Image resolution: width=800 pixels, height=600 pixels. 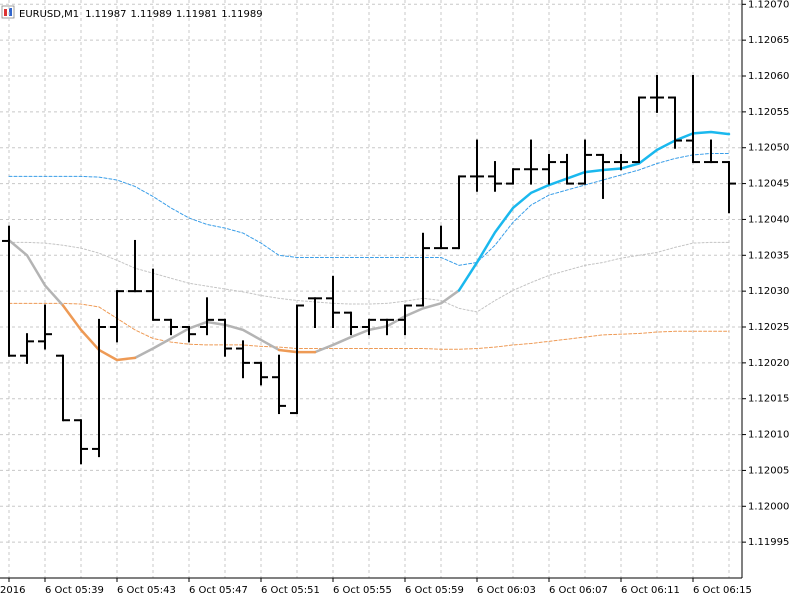 What do you see at coordinates (434, 590) in the screenshot?
I see `x-tick-label: 6 Oct 05:59` at bounding box center [434, 590].